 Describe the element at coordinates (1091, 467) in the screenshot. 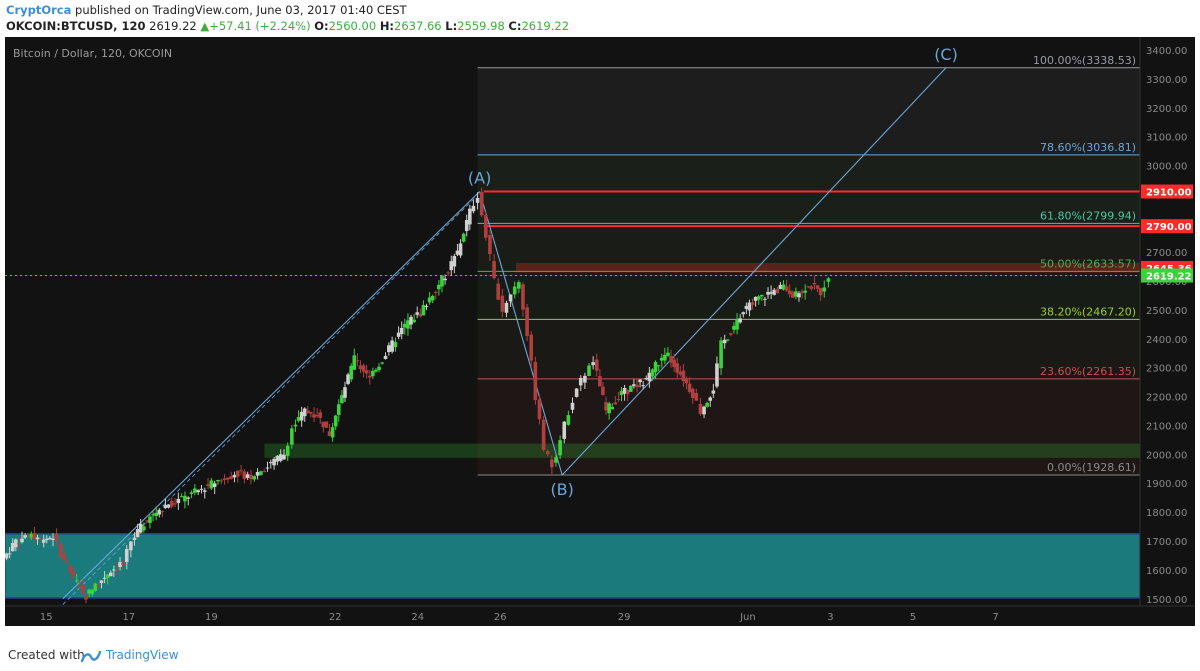

I see `fib-level-label: 0.00%(1928.61)` at that location.